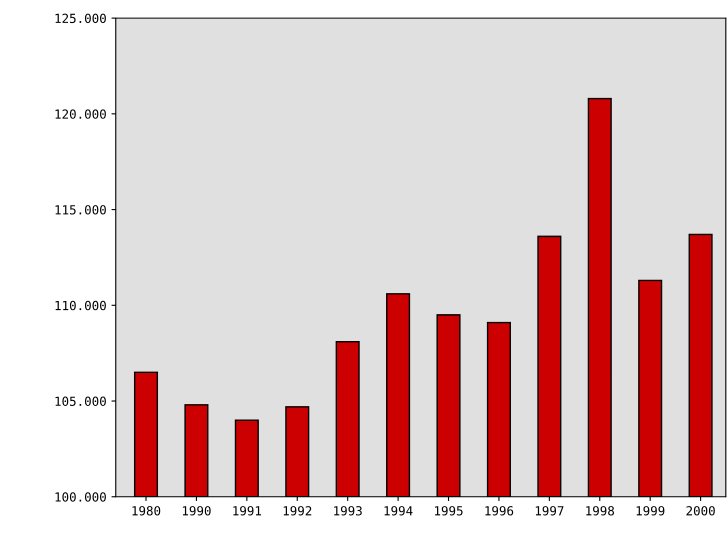 This screenshot has height=533, width=728. I want to click on y-tick-label: 110.000, so click(81, 305).